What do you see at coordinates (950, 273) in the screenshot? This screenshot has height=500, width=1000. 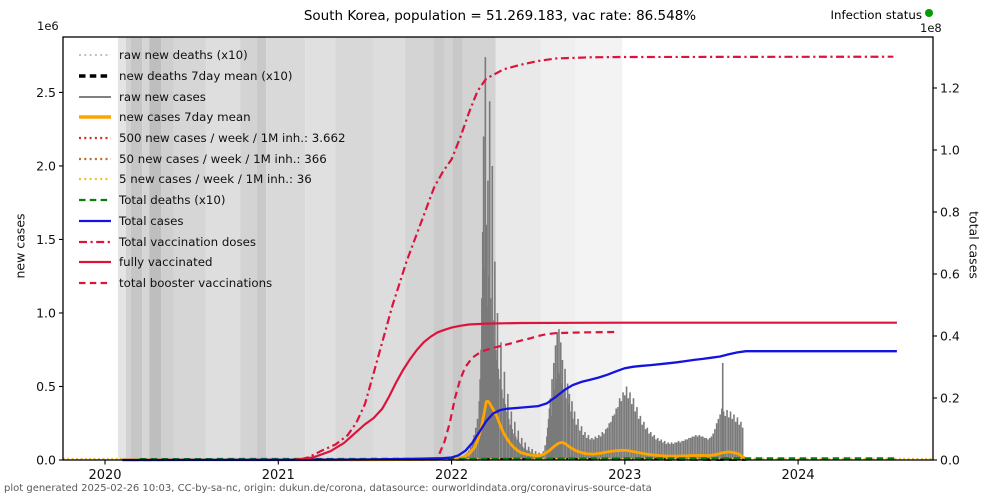 I see `right-tick-label: 0.6` at bounding box center [950, 273].